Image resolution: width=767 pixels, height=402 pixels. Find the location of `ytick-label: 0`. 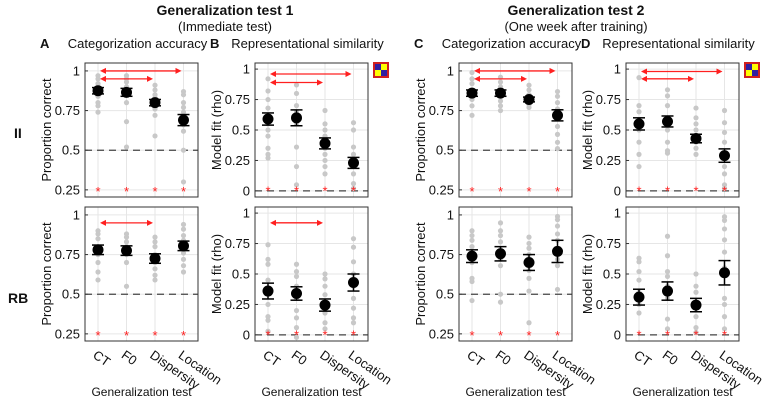

ytick-label: 0 is located at coordinates (617, 190).